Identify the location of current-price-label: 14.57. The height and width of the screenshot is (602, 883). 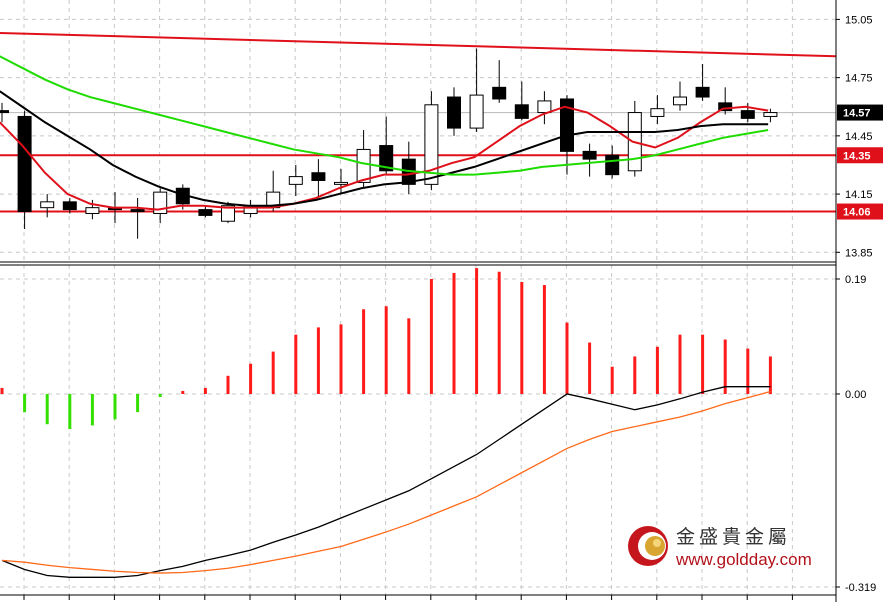
(860, 112).